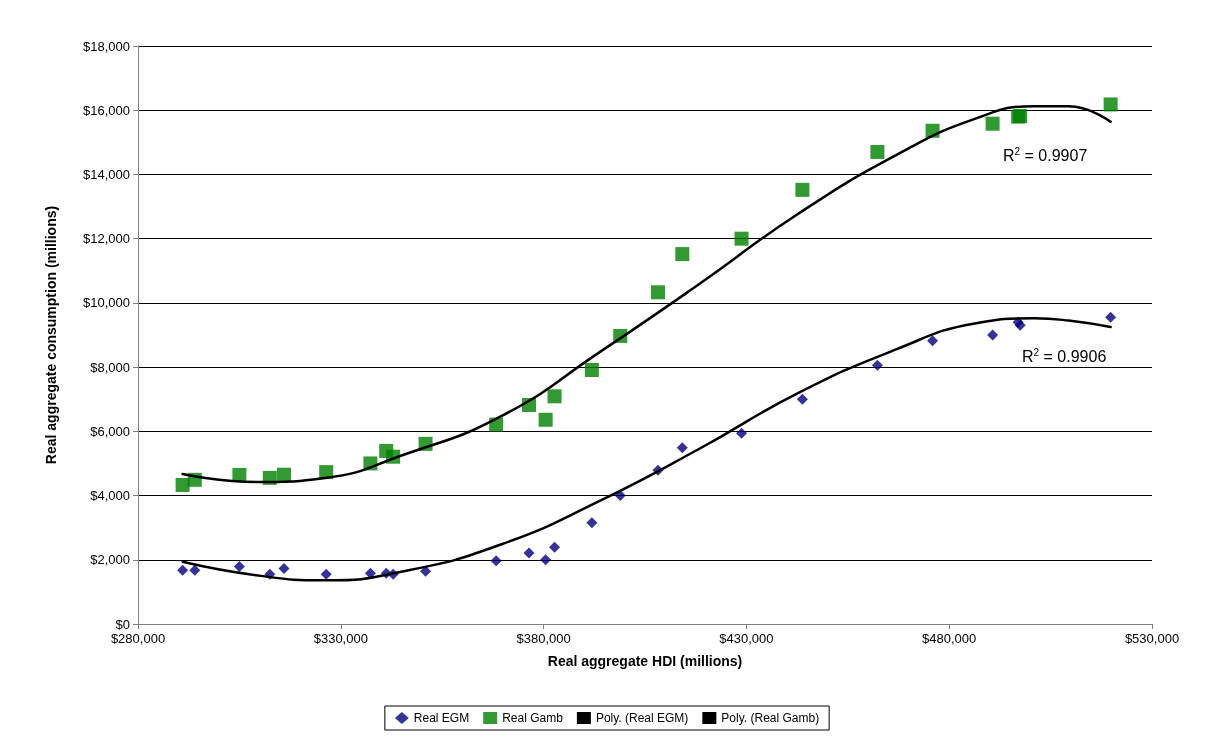  Describe the element at coordinates (138, 638) in the screenshot. I see `x-tick-label: $280,000` at that location.